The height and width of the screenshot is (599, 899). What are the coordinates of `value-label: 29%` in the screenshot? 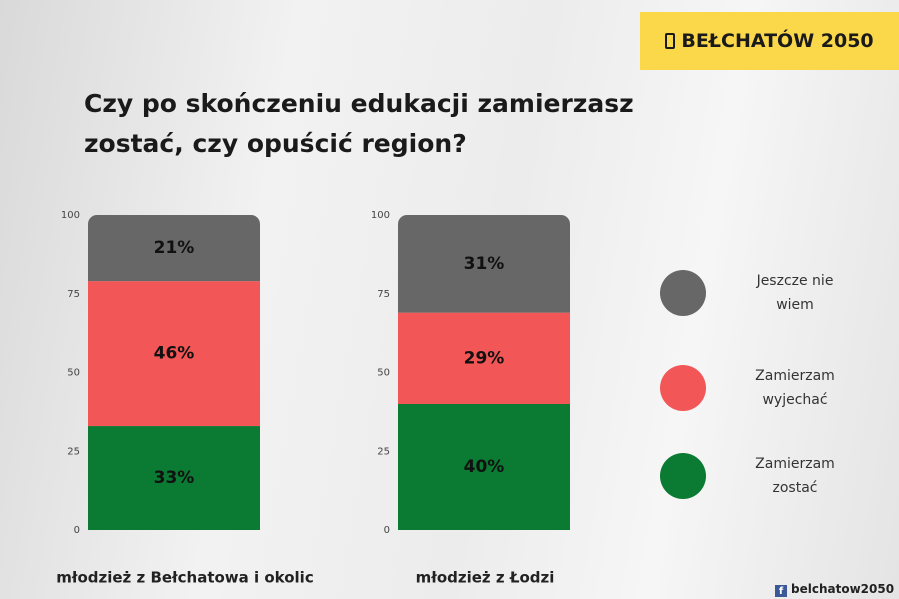 It's located at (484, 358).